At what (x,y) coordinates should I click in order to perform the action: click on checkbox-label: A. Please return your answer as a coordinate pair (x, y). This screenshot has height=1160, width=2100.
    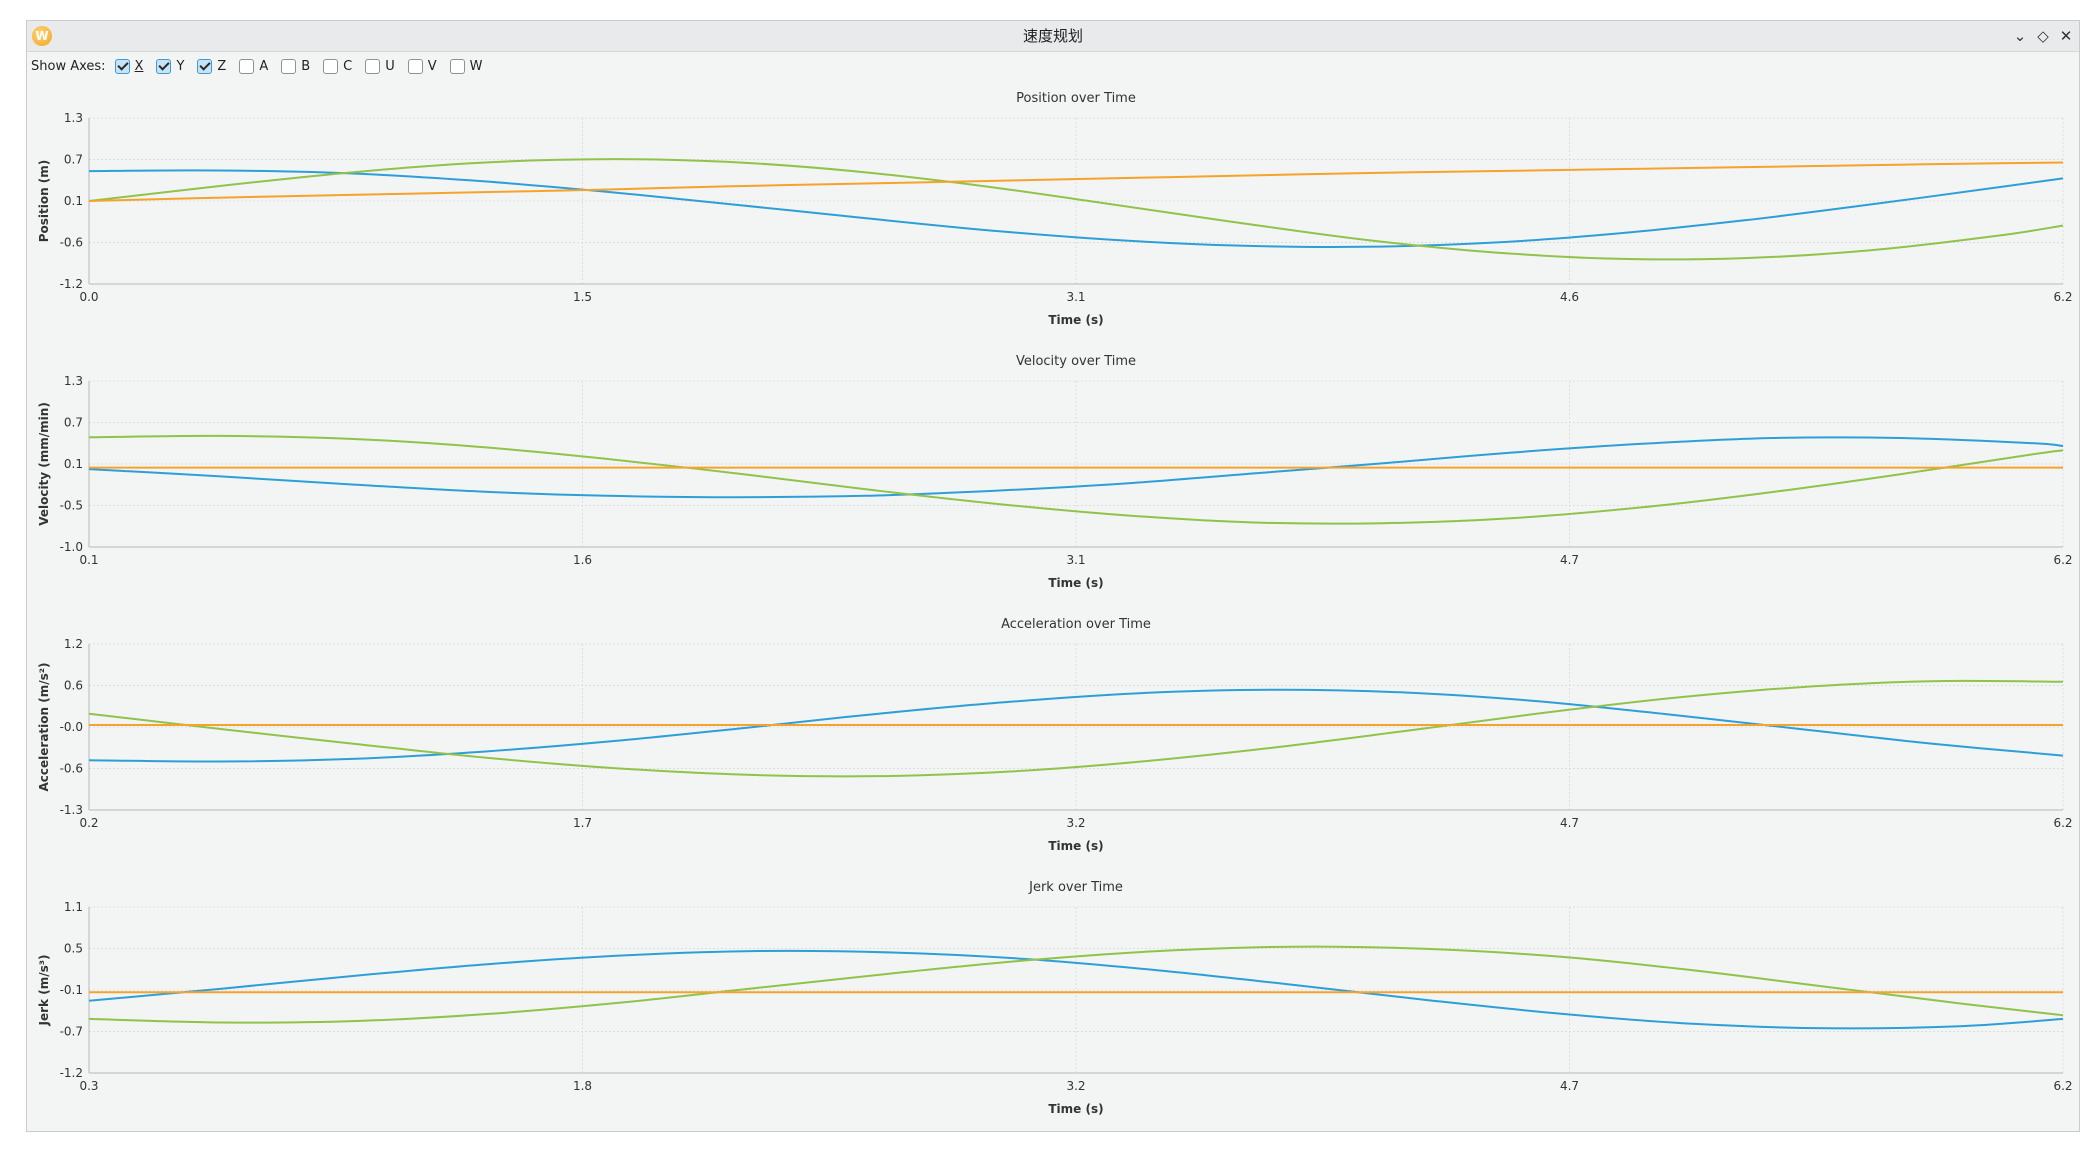
    Looking at the image, I should click on (264, 66).